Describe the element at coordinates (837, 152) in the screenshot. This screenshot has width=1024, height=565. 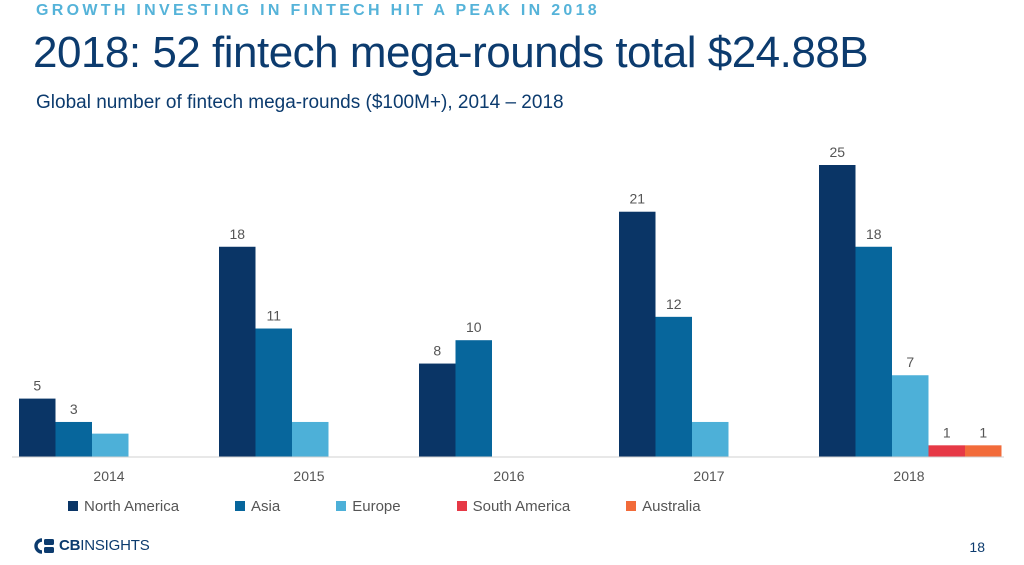
I see `data-label-north-america-2018: 25` at that location.